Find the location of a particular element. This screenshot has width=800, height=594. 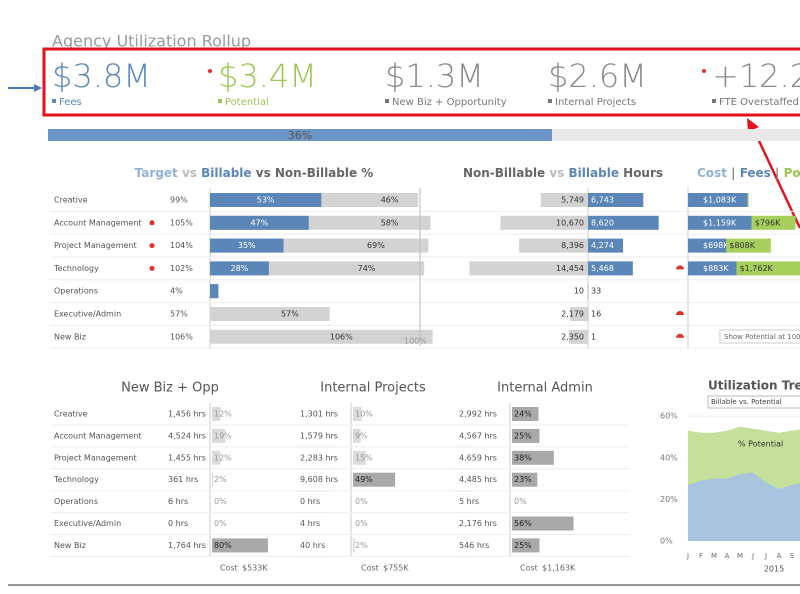

fees-label: $808K is located at coordinates (742, 245).